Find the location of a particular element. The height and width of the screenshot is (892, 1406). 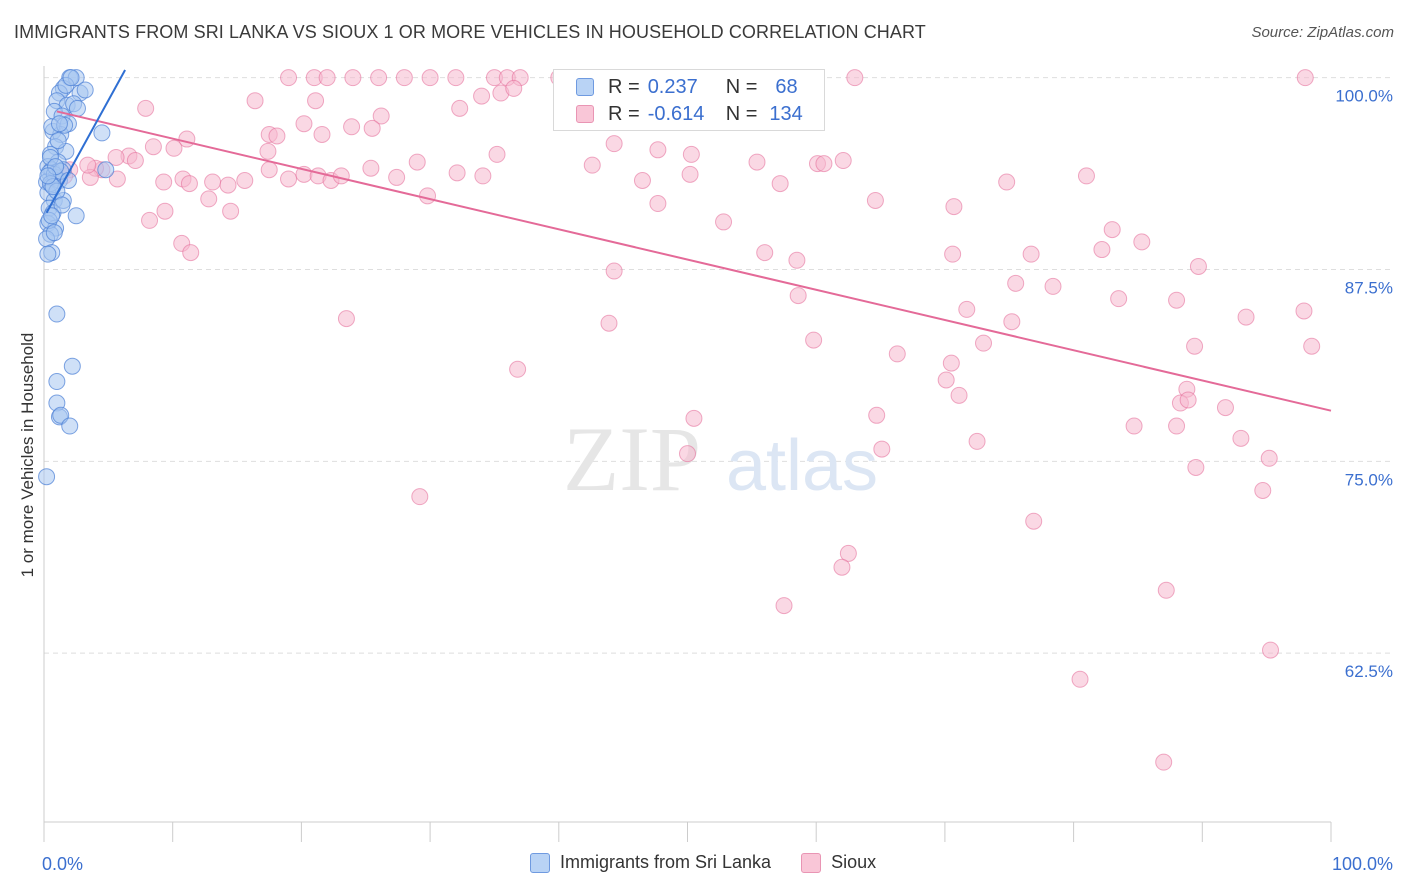

y-tick-label: 87.5% is located at coordinates (1369, 288).